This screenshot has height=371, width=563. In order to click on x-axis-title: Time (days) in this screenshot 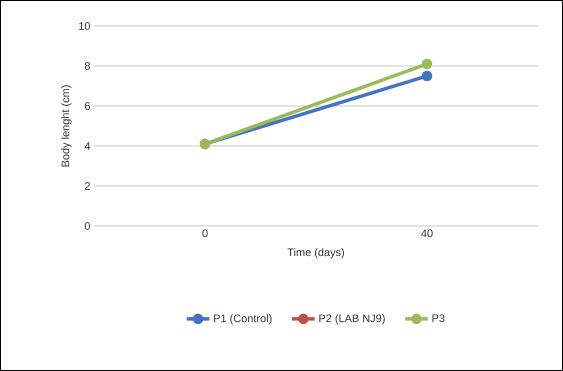, I will do `click(316, 253)`.